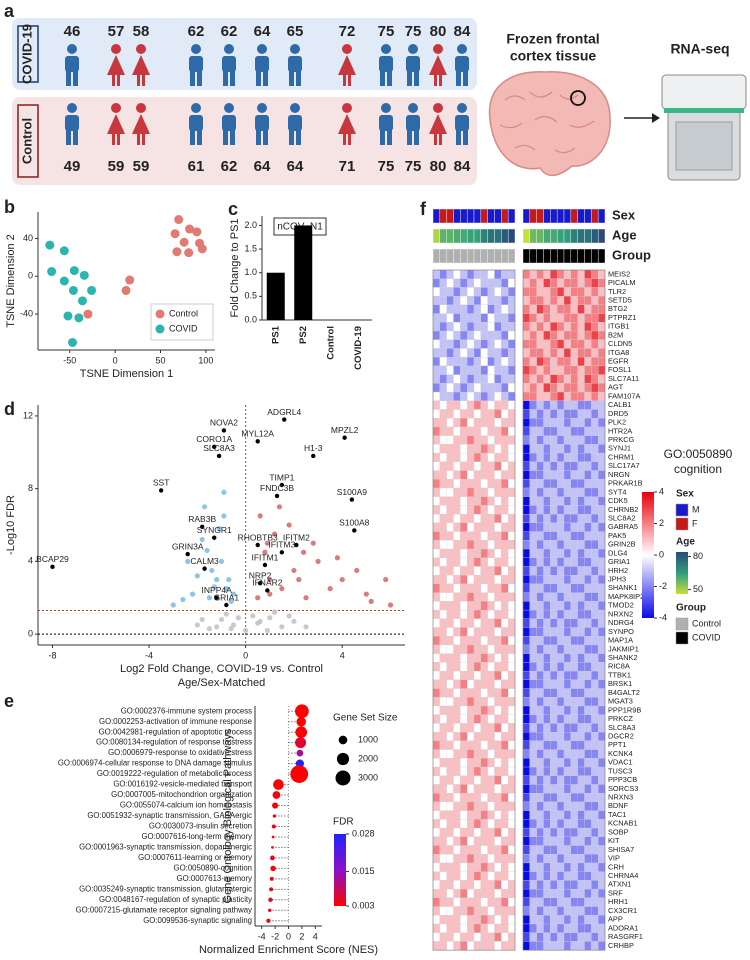 This screenshot has width=750, height=960. Describe the element at coordinates (620, 640) in the screenshot. I see `row-label: MAP1A` at that location.